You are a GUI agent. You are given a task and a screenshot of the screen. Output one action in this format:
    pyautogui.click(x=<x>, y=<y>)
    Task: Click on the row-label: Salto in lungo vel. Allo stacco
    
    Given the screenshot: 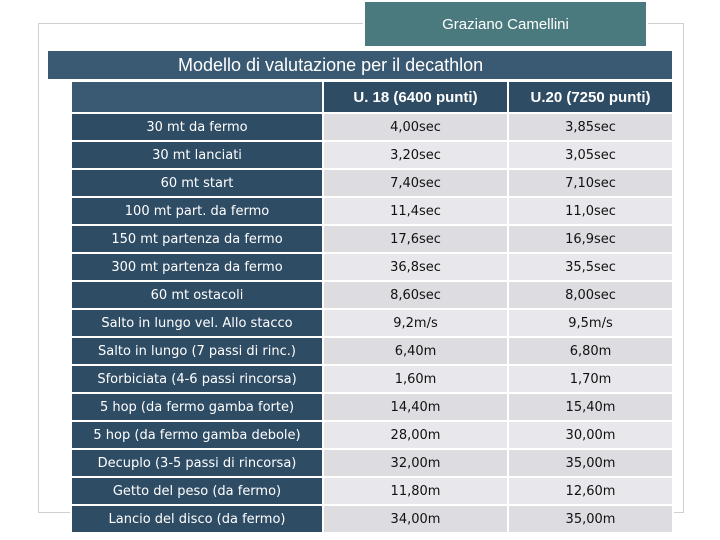 What is the action you would take?
    pyautogui.click(x=197, y=323)
    